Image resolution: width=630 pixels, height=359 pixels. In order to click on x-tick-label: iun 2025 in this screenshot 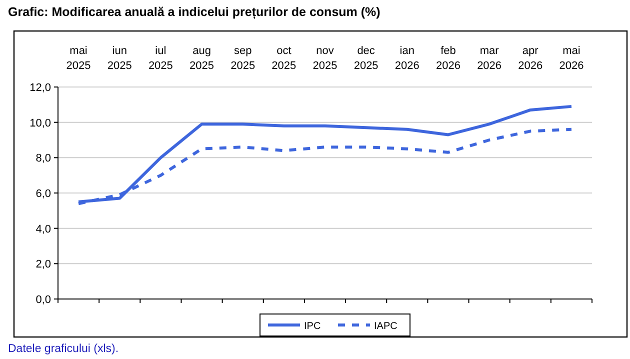, I will do `click(119, 58)`.